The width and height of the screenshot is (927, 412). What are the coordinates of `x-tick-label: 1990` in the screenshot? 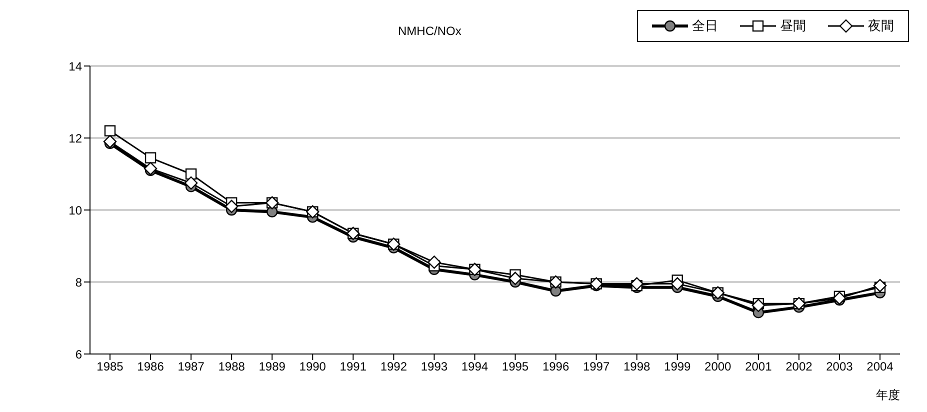 It's located at (312, 367).